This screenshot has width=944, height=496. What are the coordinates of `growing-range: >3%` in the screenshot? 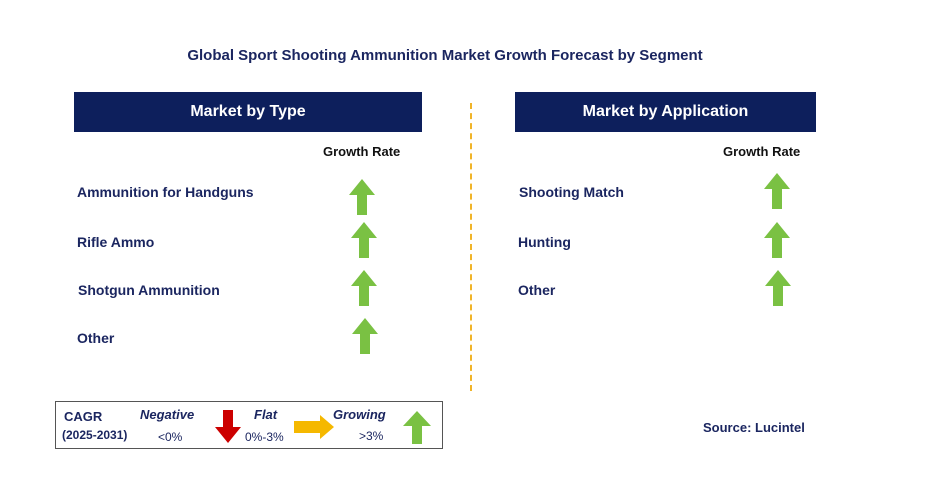 It's located at (371, 436).